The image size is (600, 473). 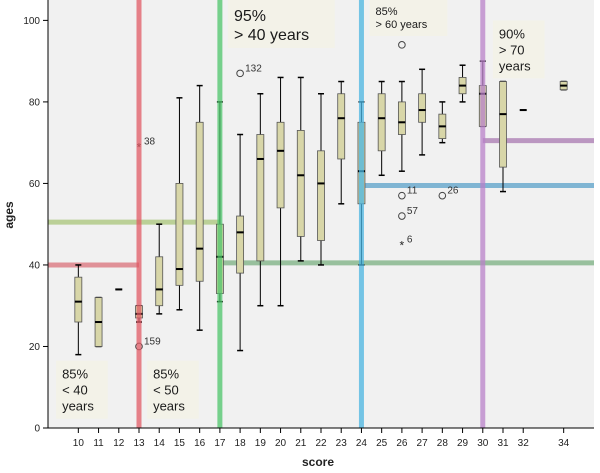 What do you see at coordinates (453, 191) in the screenshot?
I see `outlier-label-7: 26` at bounding box center [453, 191].